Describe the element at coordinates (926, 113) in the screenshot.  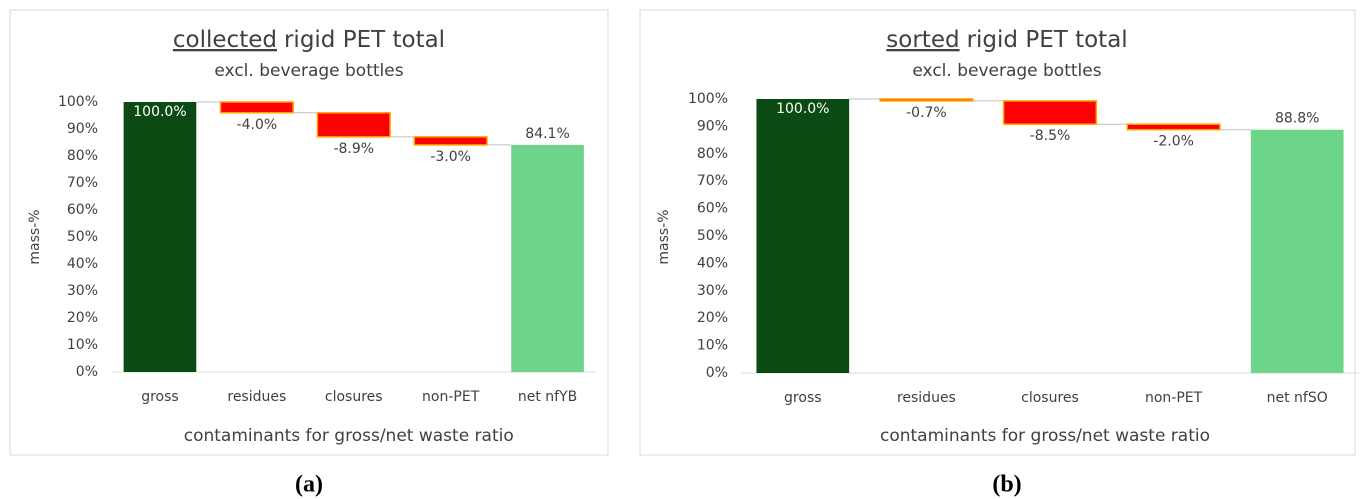
I see `value-label: -0.7%` at that location.